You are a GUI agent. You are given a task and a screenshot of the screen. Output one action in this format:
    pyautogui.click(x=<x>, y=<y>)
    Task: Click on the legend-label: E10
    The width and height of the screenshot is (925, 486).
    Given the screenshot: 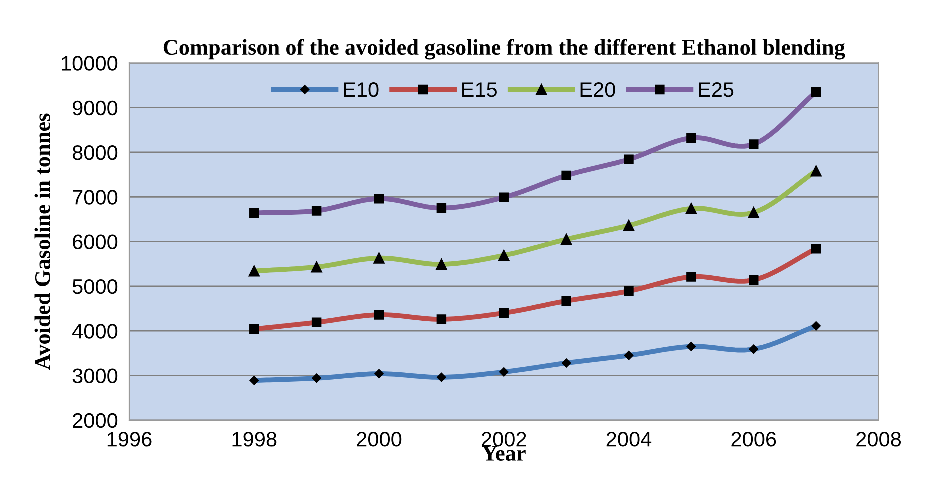 What is the action you would take?
    pyautogui.click(x=361, y=90)
    